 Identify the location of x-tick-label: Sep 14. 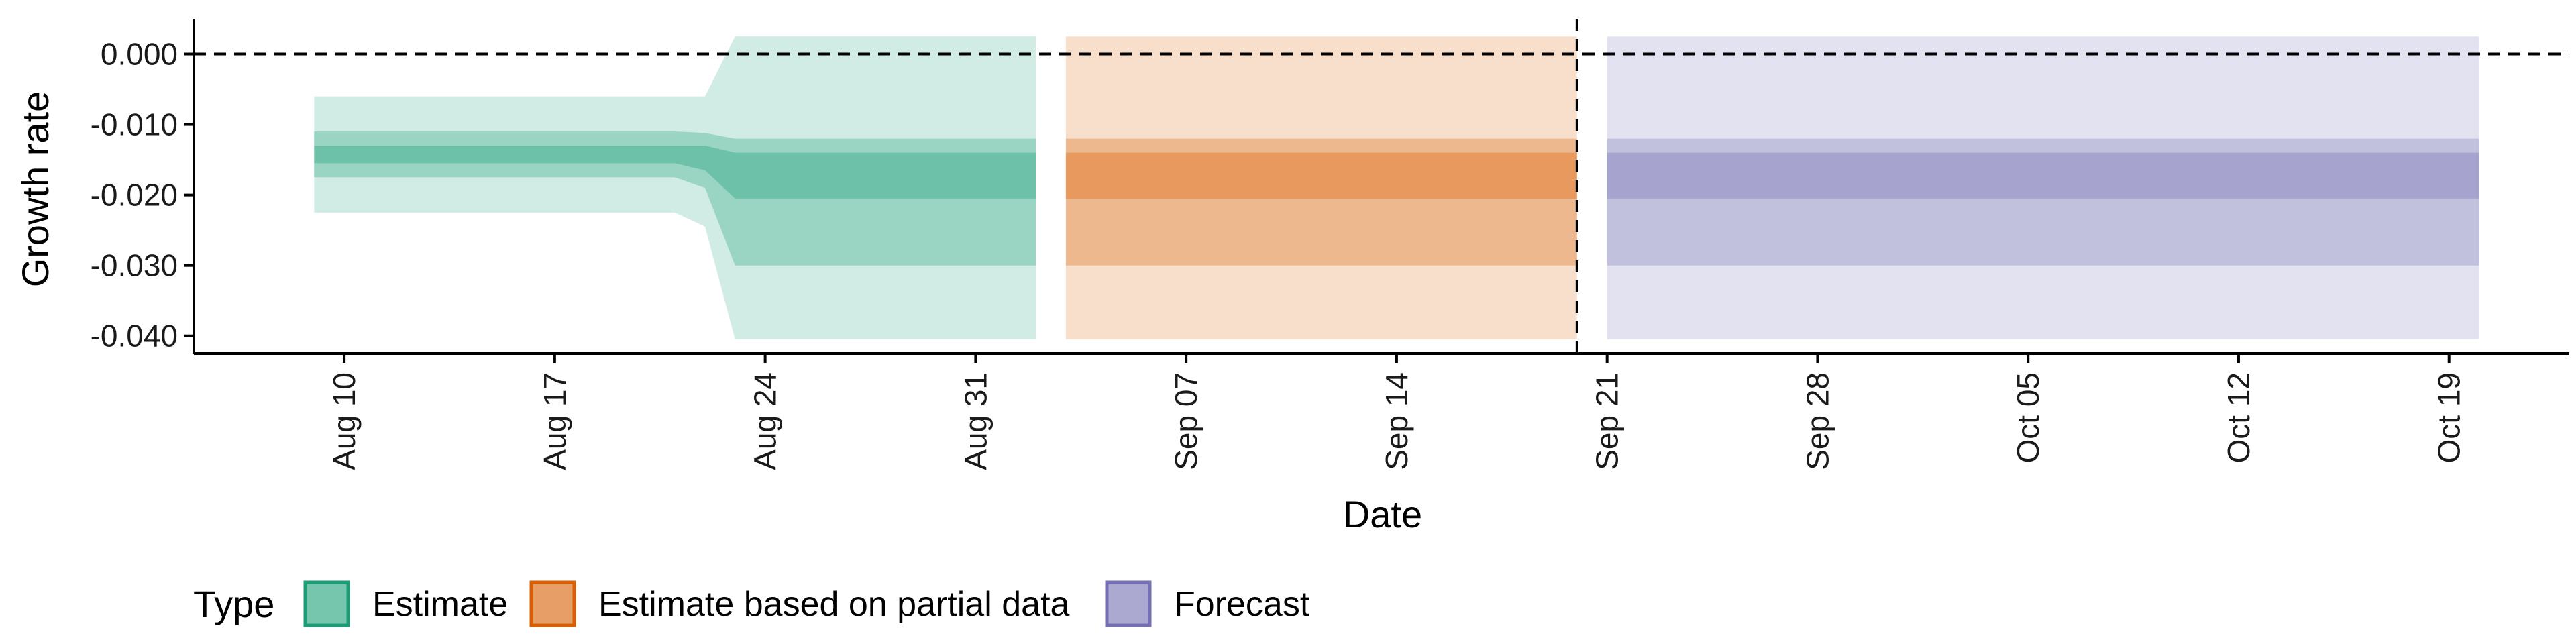
(1396, 421).